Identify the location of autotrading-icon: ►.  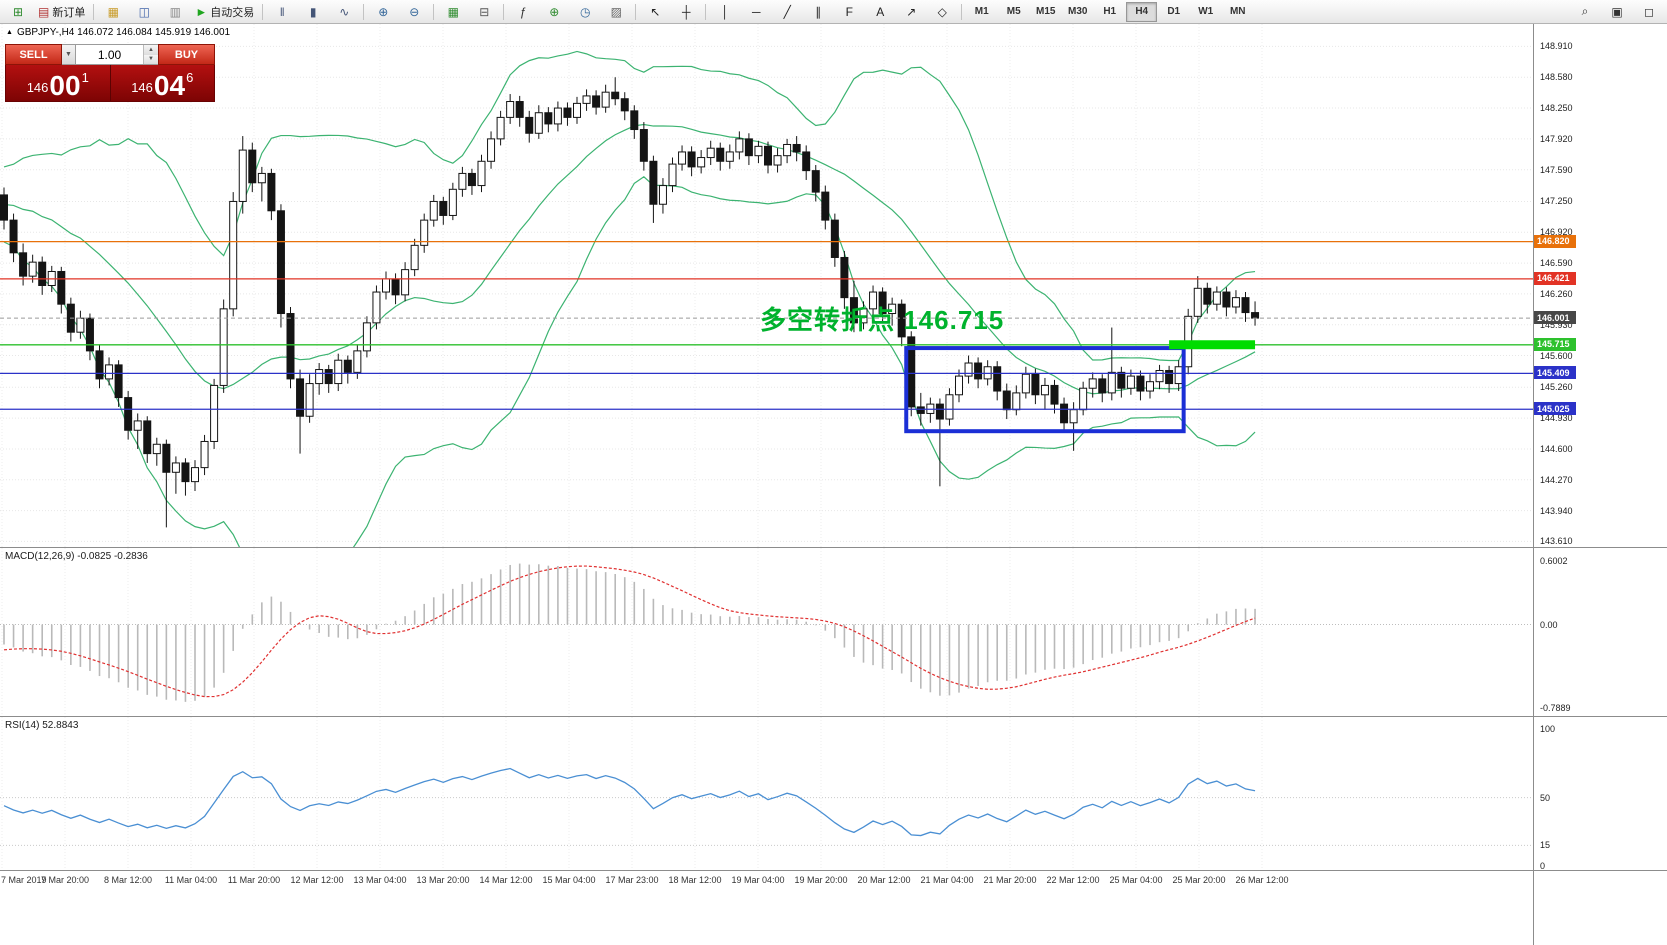
(201, 11).